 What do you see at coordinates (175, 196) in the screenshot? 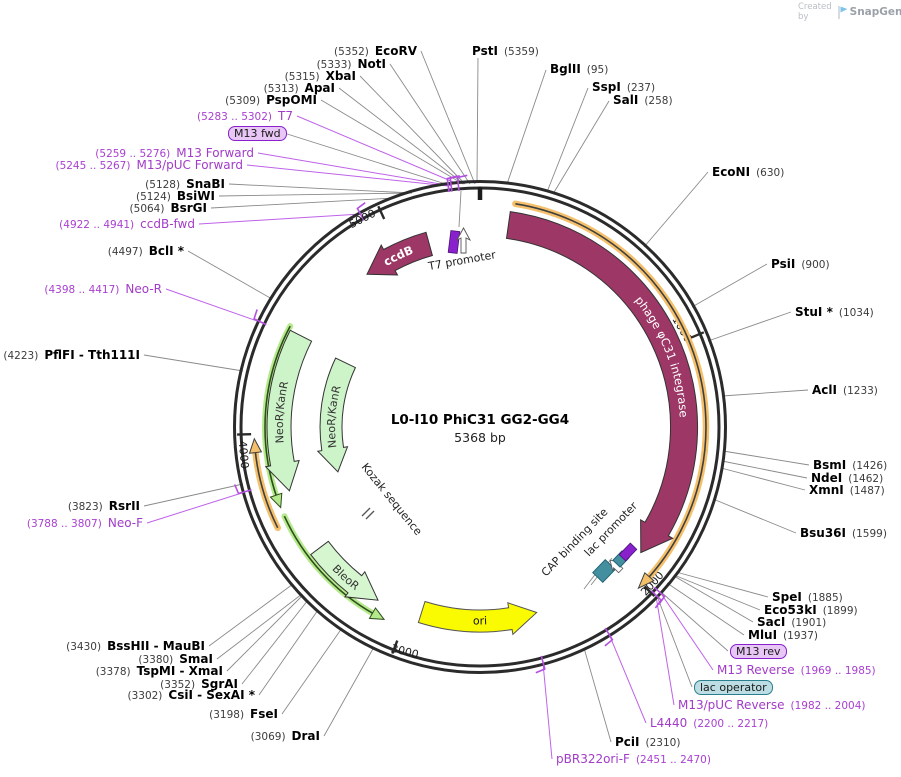
I see `enzyme-label-bsiwi: (5124) BsiWI` at bounding box center [175, 196].